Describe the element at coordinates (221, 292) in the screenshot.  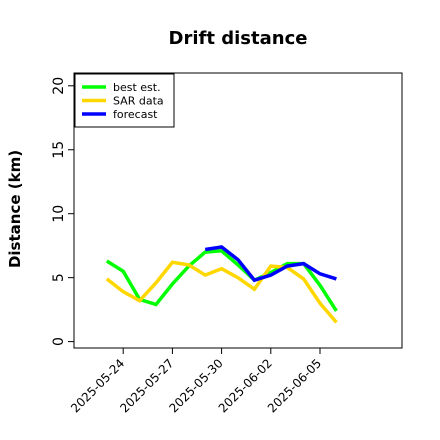
I see `series-line-sar-data` at that location.